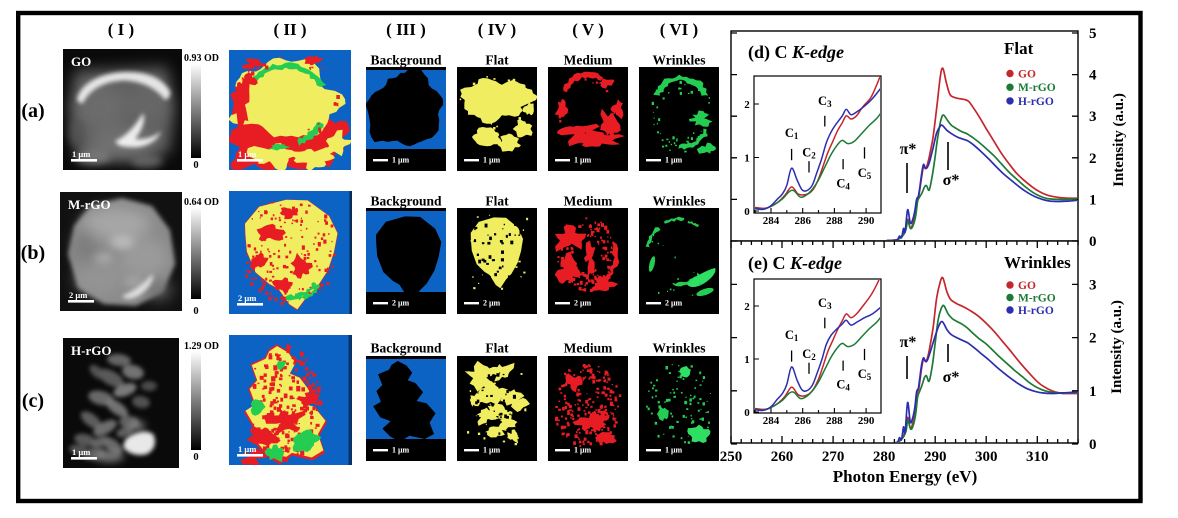  I want to click on svg-text: (a), so click(32, 111).